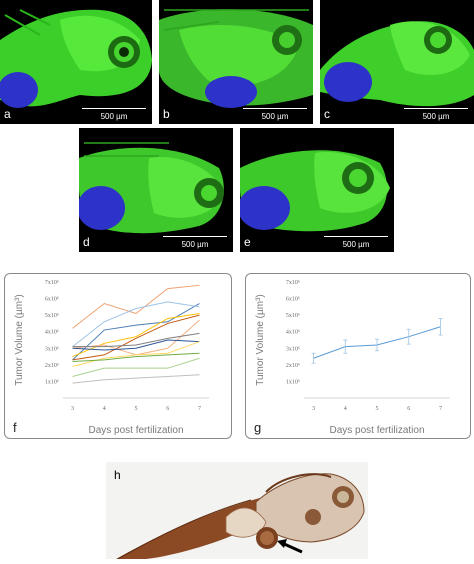 The height and width of the screenshot is (564, 474). I want to click on panel-label: h, so click(117, 475).